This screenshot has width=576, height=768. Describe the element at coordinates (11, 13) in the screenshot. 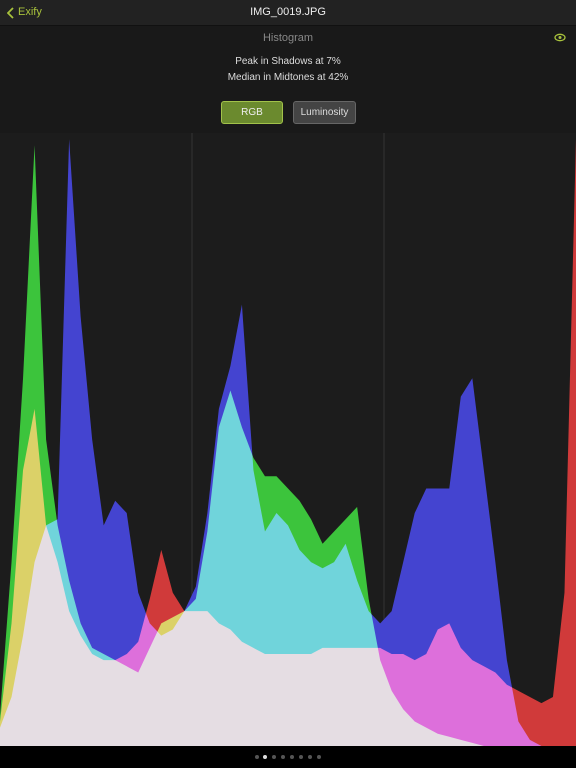

I see `back-chevron` at that location.